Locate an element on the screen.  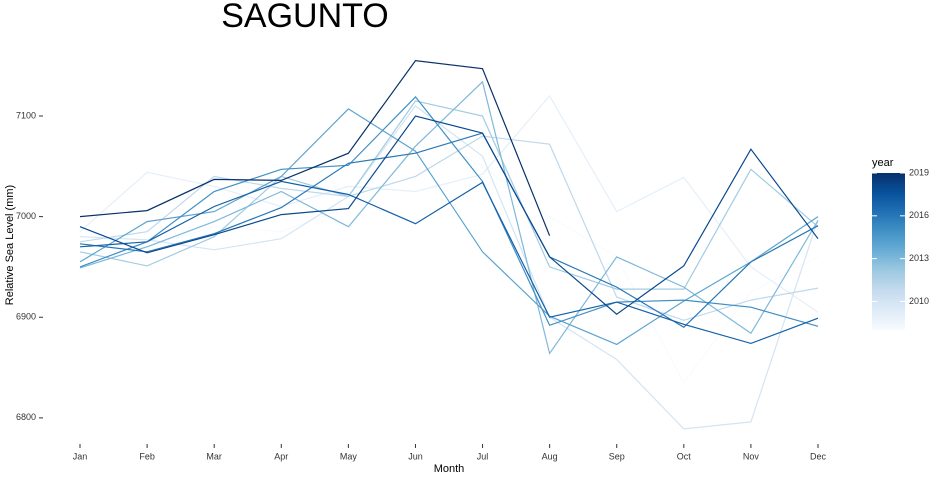
x-tick-label: May is located at coordinates (349, 456).